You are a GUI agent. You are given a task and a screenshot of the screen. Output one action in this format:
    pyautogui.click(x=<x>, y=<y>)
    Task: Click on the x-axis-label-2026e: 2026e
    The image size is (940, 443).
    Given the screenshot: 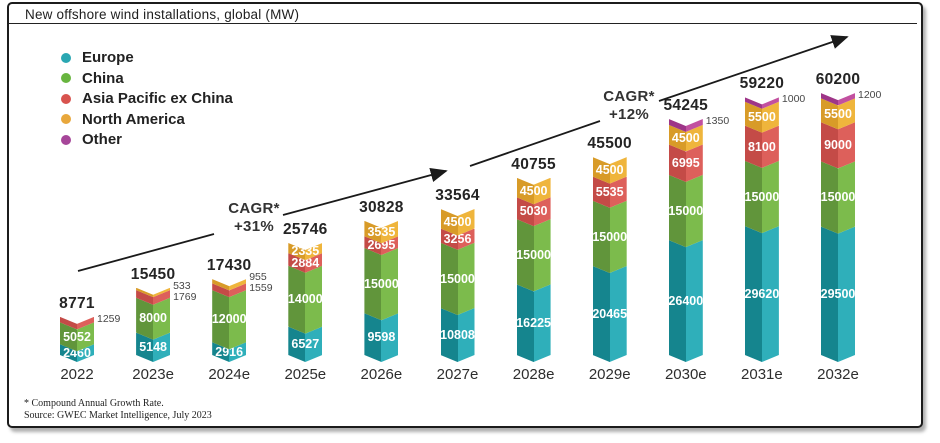 What is the action you would take?
    pyautogui.click(x=381, y=374)
    